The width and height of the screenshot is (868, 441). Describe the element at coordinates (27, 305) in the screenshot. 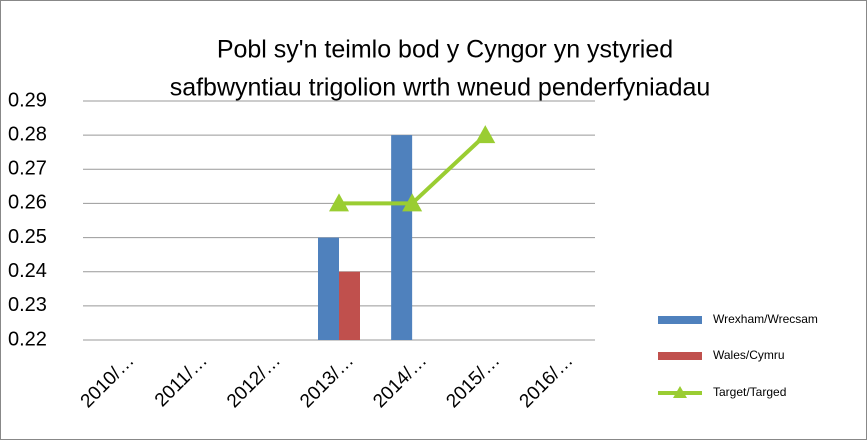

I see `y-tick-label: 0.23` at that location.